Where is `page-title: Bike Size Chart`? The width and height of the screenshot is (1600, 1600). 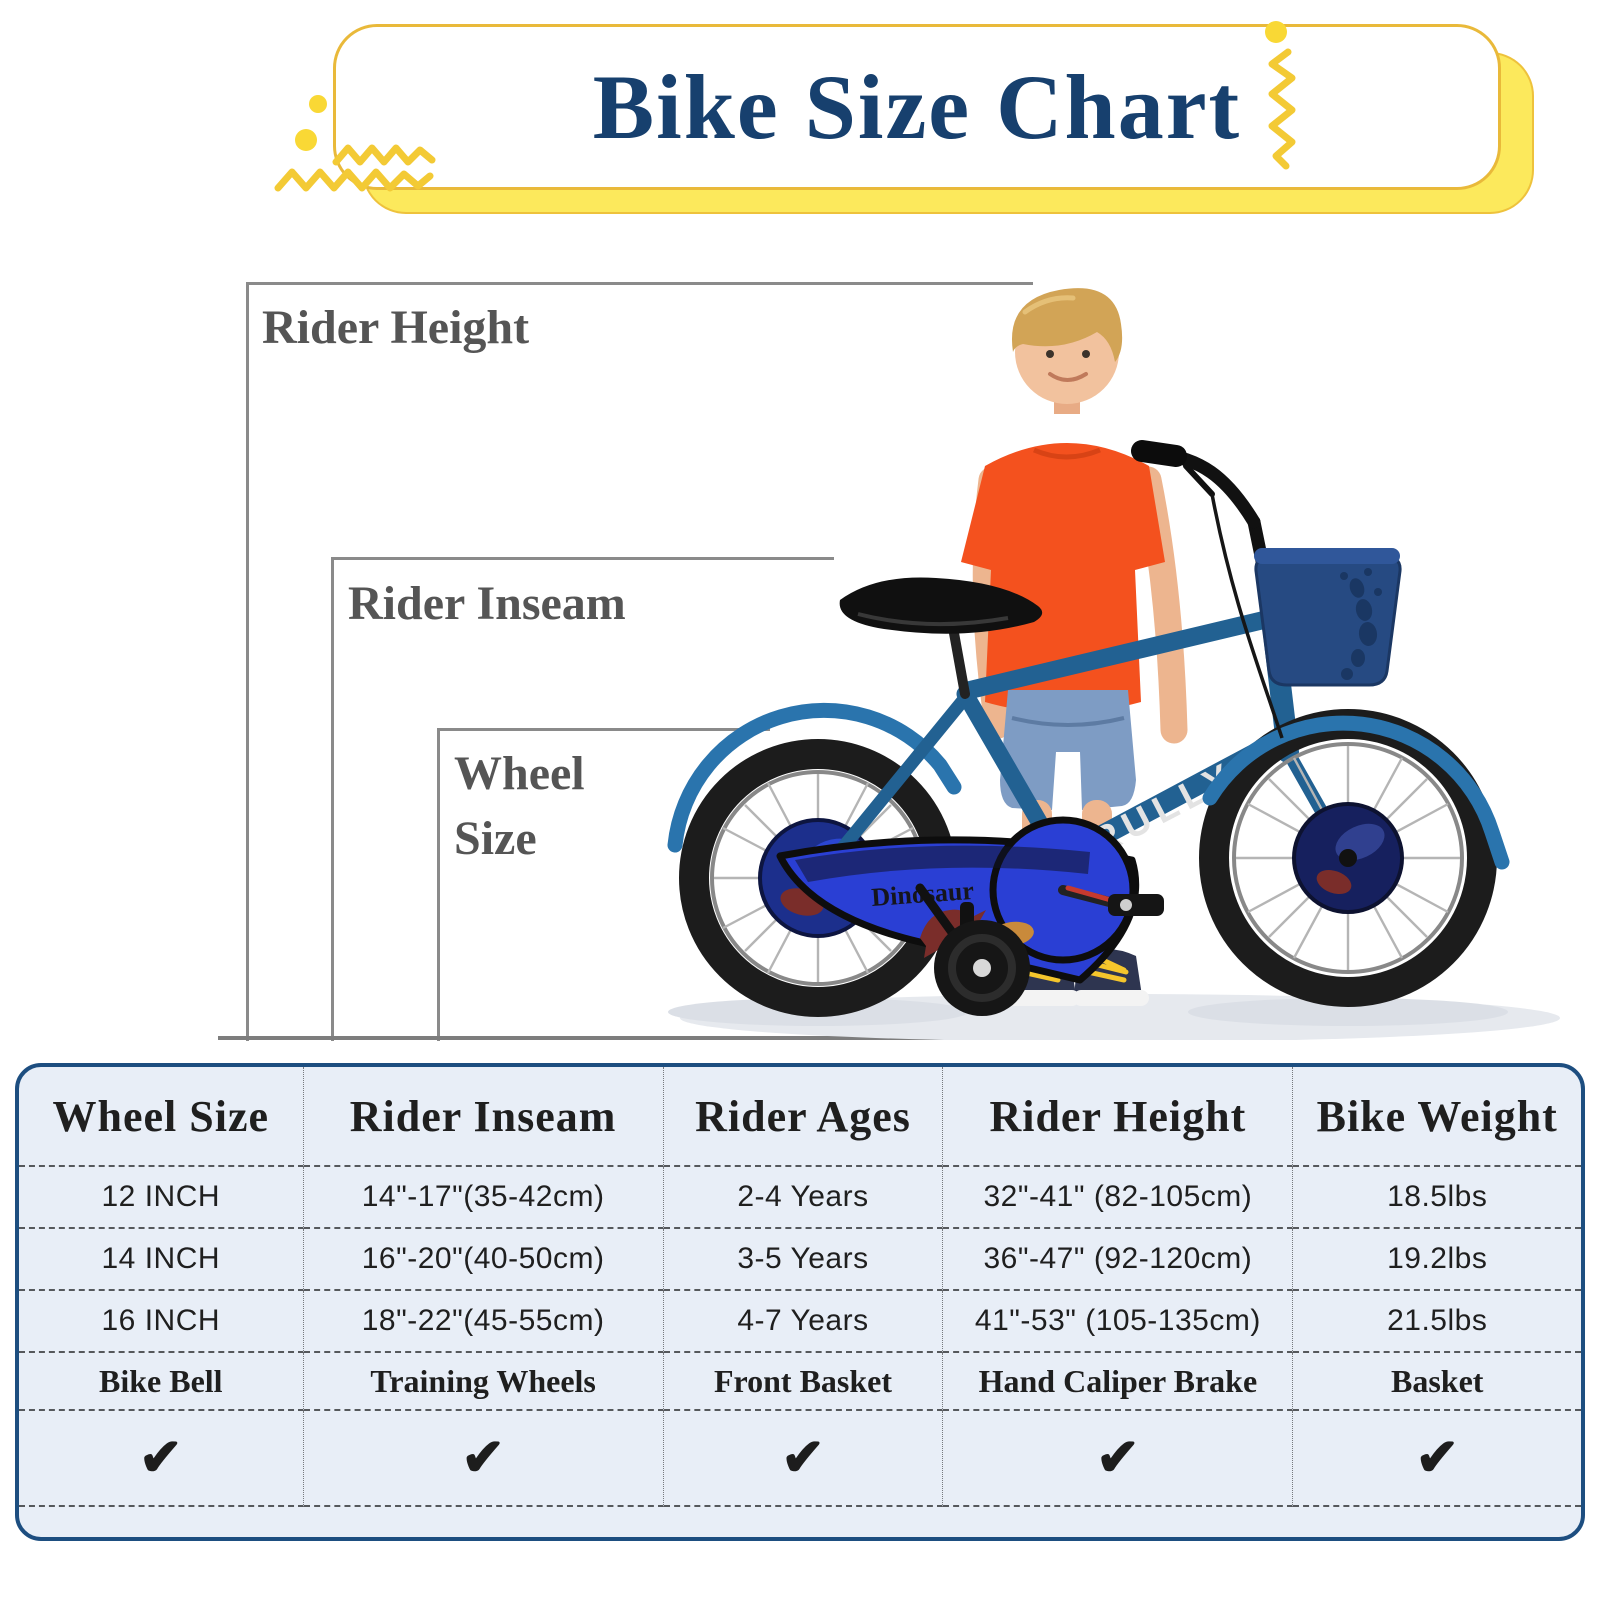 page-title: Bike Size Chart is located at coordinates (917, 107).